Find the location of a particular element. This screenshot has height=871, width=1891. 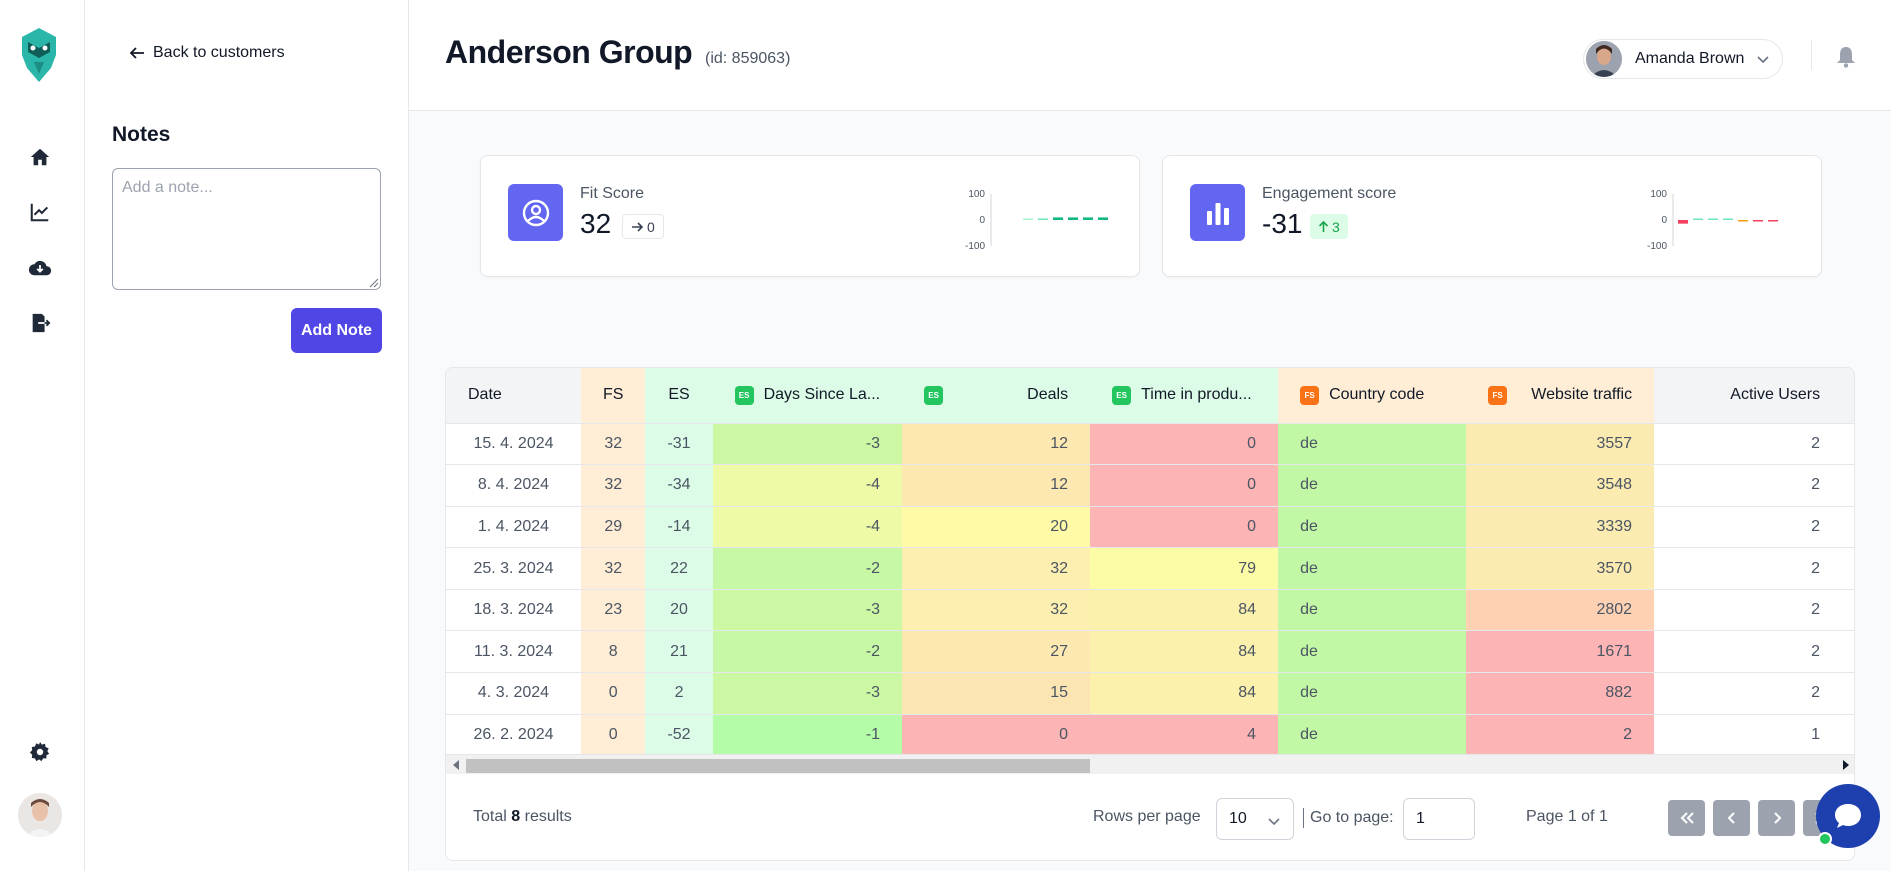

table-cell: 15. 4. 2024 is located at coordinates (513, 444).